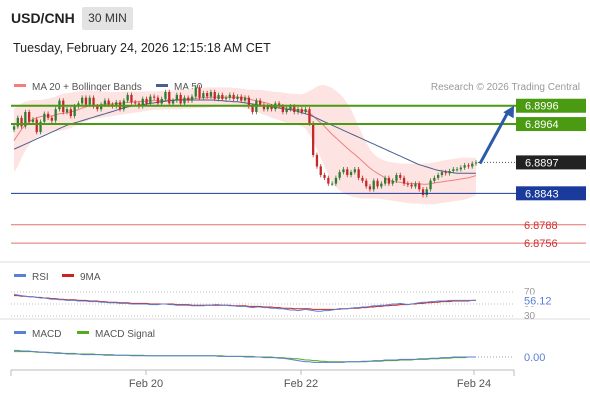  What do you see at coordinates (542, 107) in the screenshot?
I see `level-label: 6.8996` at bounding box center [542, 107].